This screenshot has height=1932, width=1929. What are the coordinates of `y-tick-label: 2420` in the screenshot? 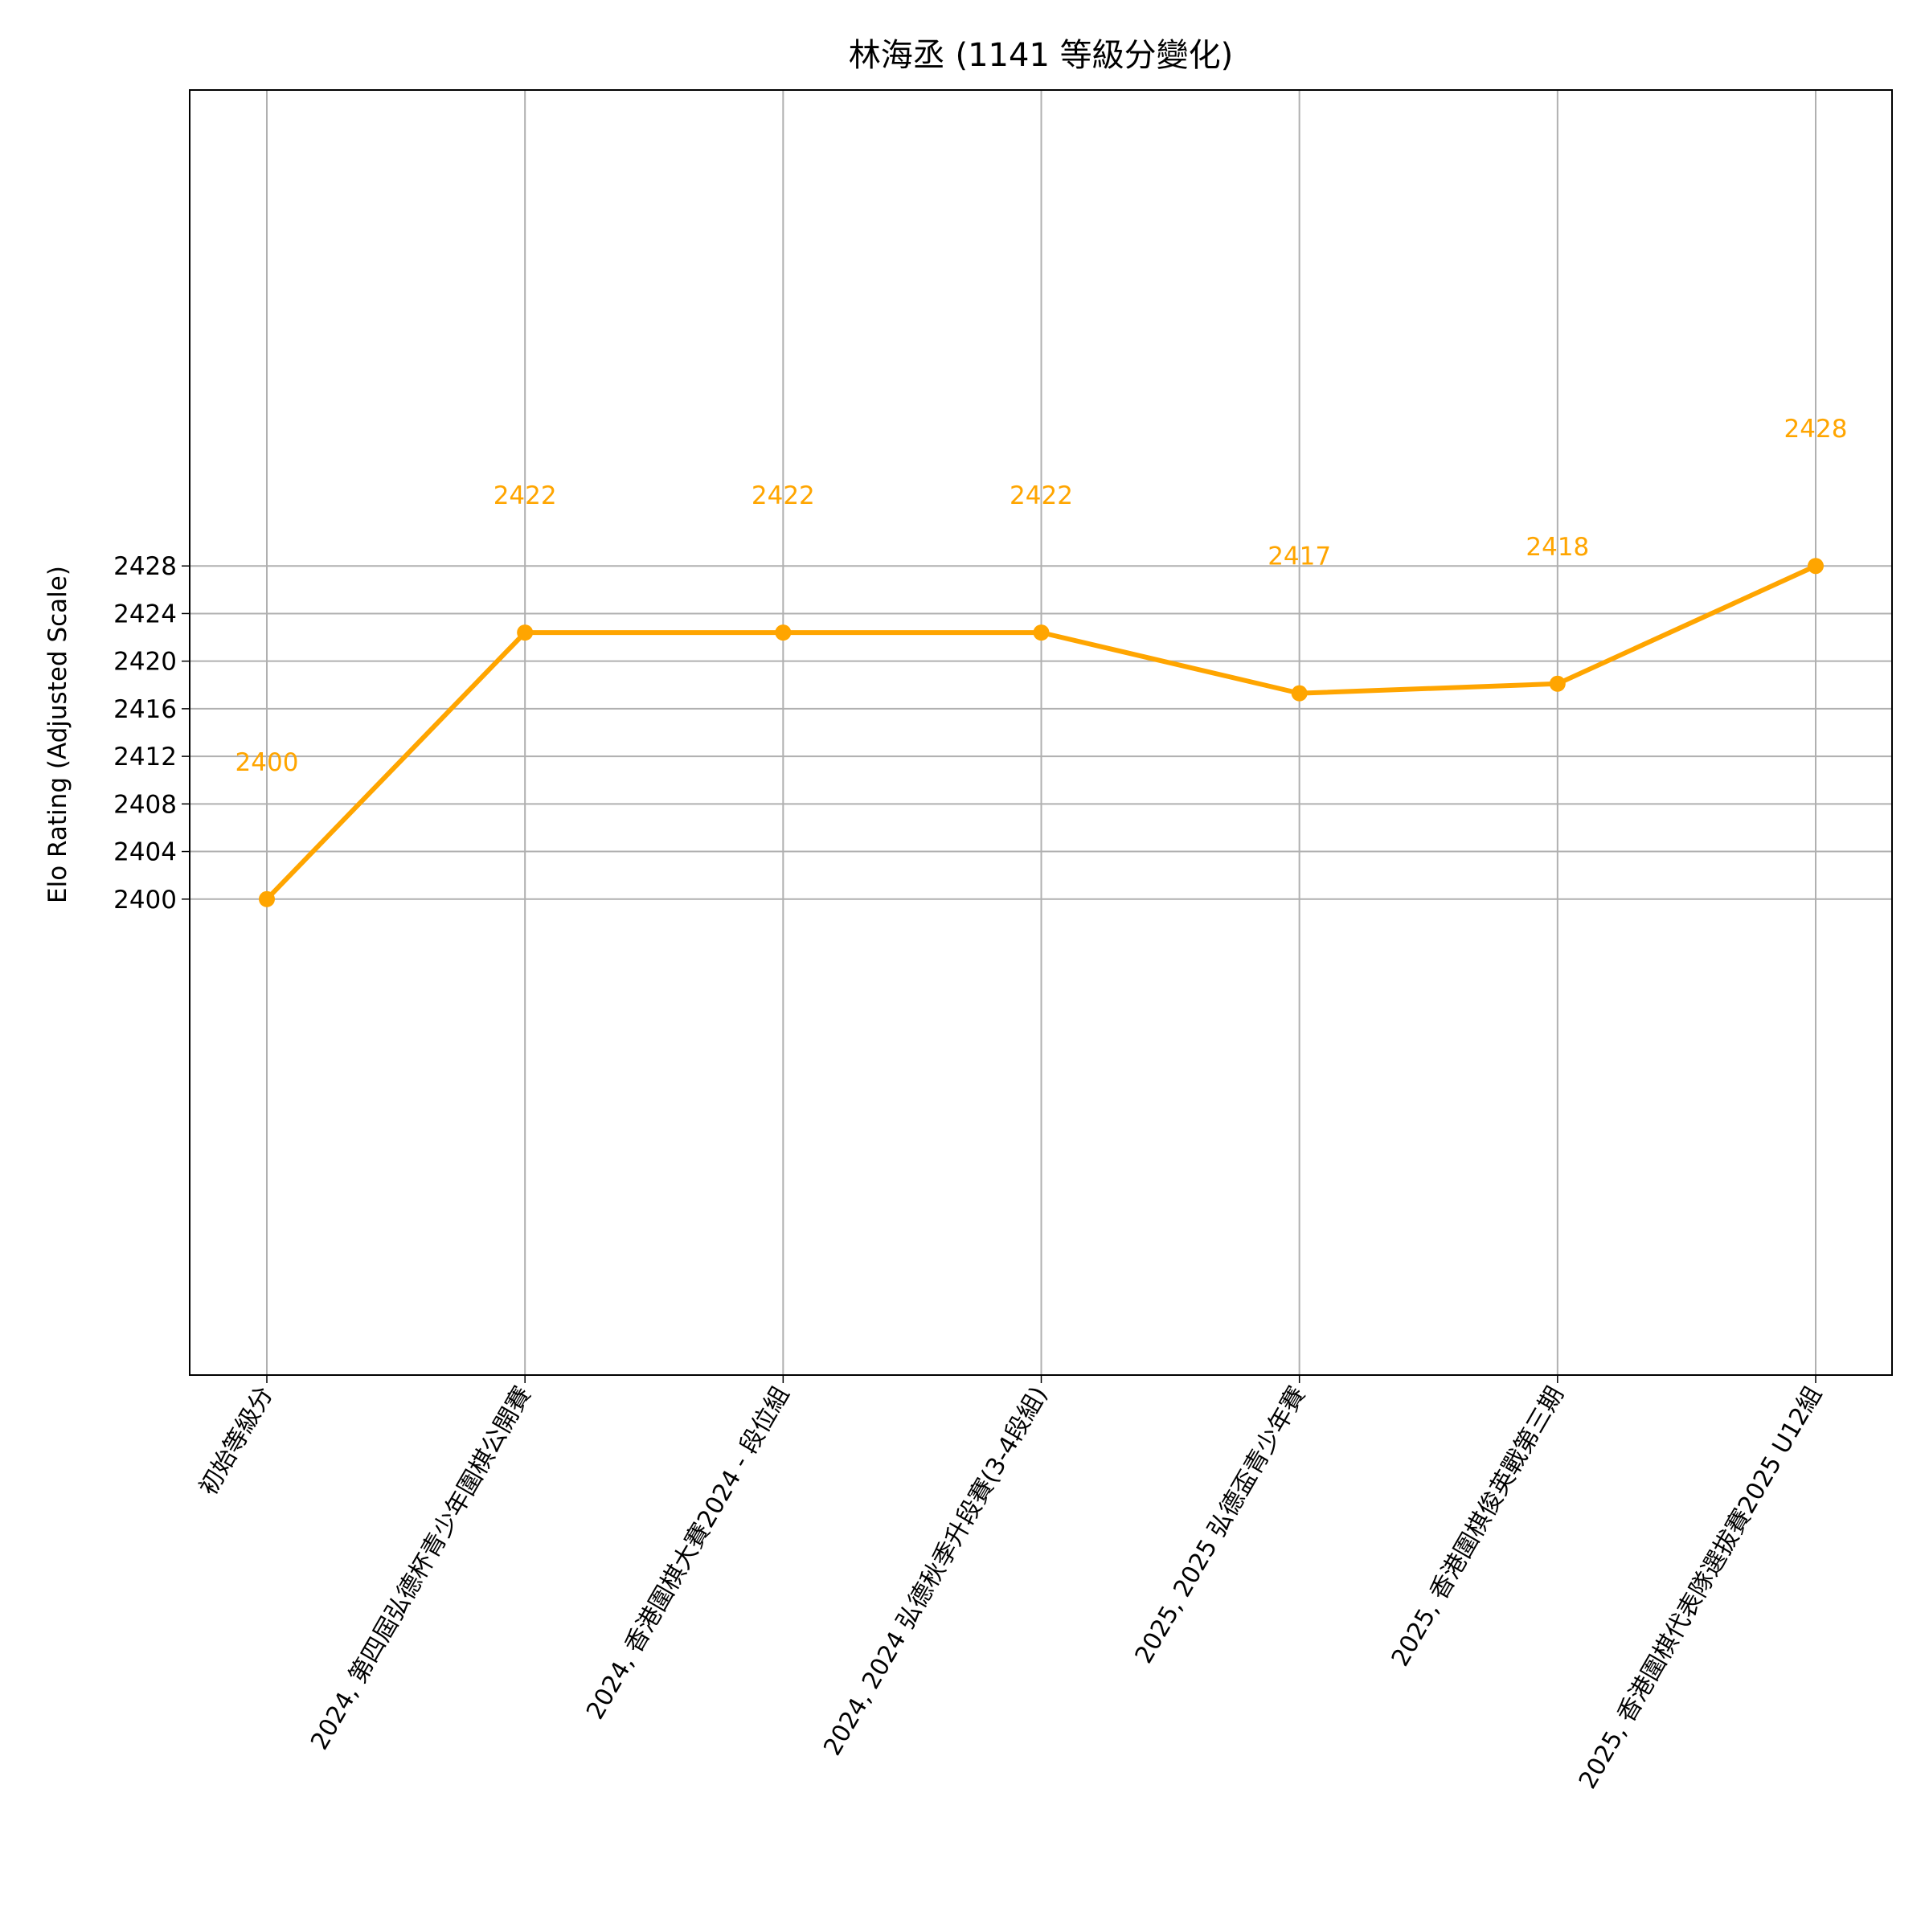 It's located at (145, 662).